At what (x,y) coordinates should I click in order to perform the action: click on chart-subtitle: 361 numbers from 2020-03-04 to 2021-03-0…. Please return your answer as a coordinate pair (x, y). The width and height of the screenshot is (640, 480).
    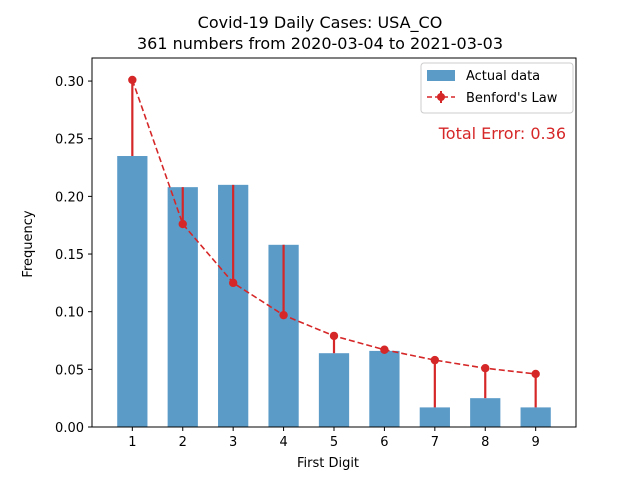
    Looking at the image, I should click on (320, 43).